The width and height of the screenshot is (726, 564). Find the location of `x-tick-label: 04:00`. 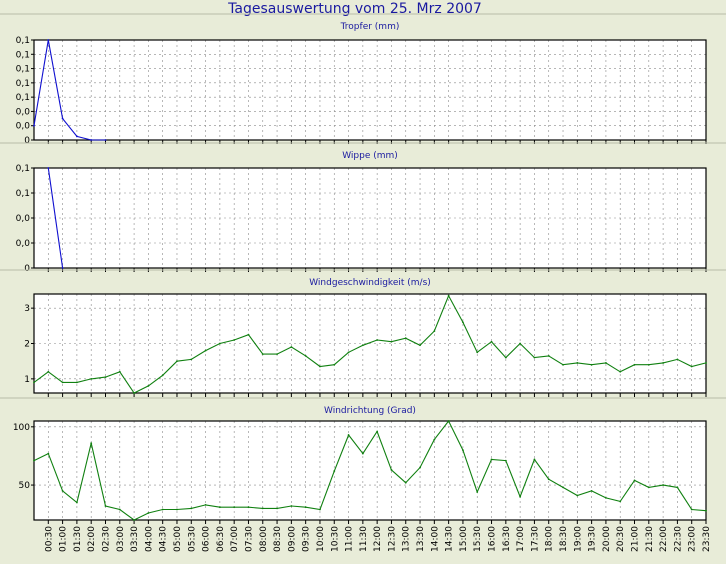

x-tick-label: 04:00 is located at coordinates (149, 539).